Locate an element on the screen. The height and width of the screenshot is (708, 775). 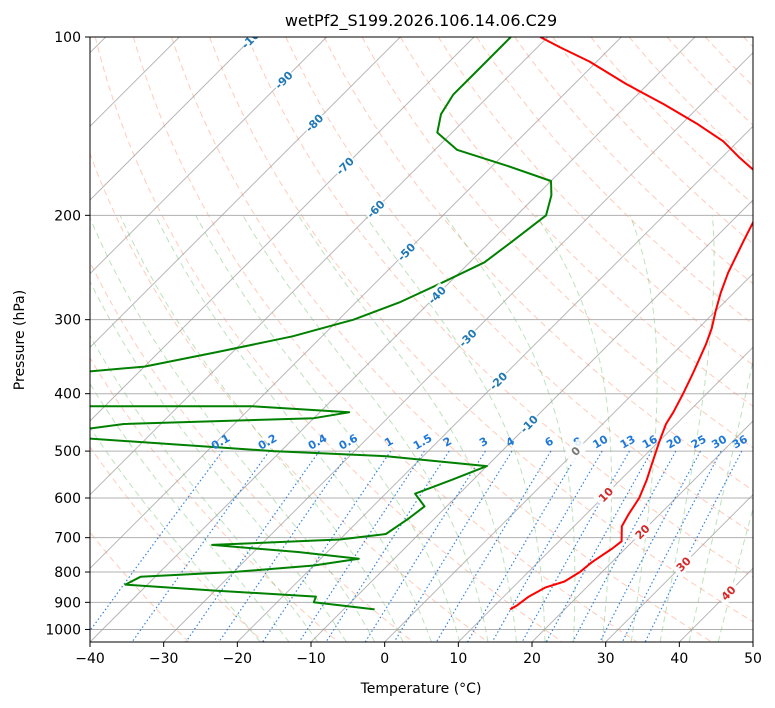
y-tick-label: 900 is located at coordinates (67, 603).